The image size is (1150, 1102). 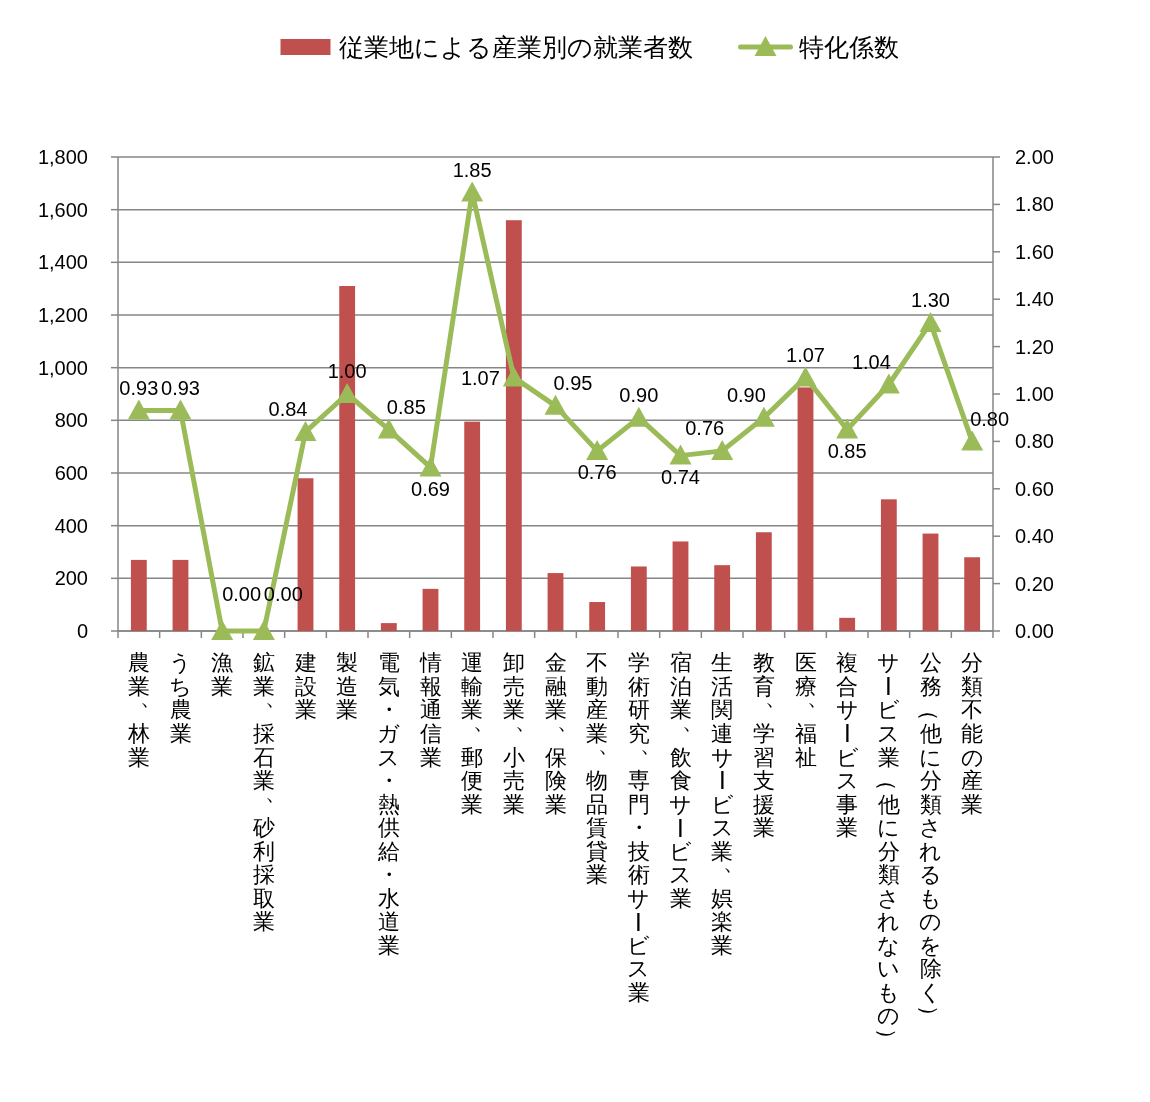 I want to click on category-label: 学術研究、専門・技術サービス業, so click(x=643, y=827).